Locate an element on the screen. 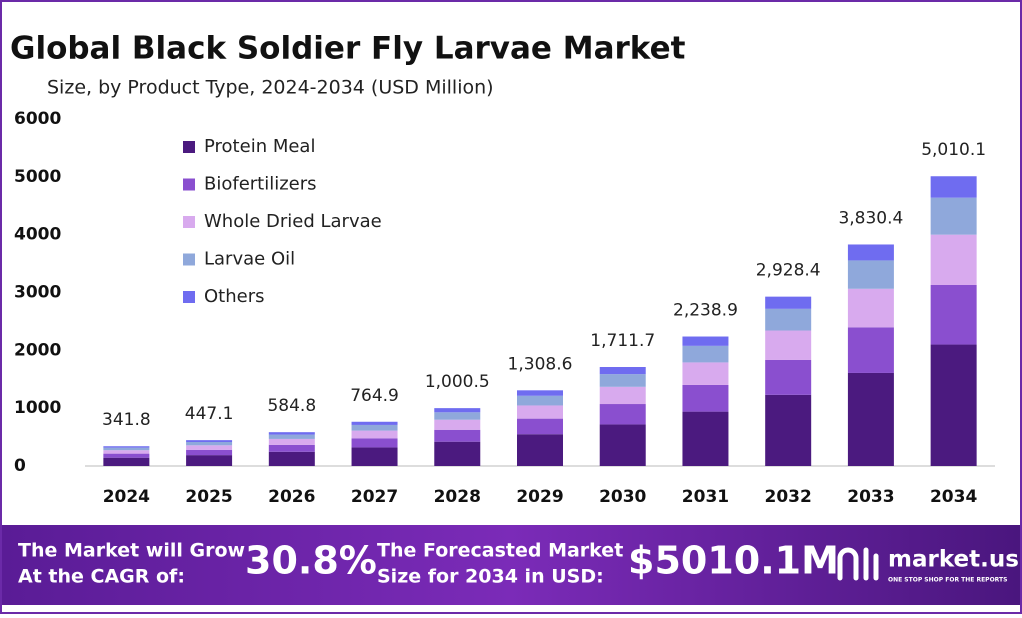  x-tick-label: 2026 is located at coordinates (291, 497).